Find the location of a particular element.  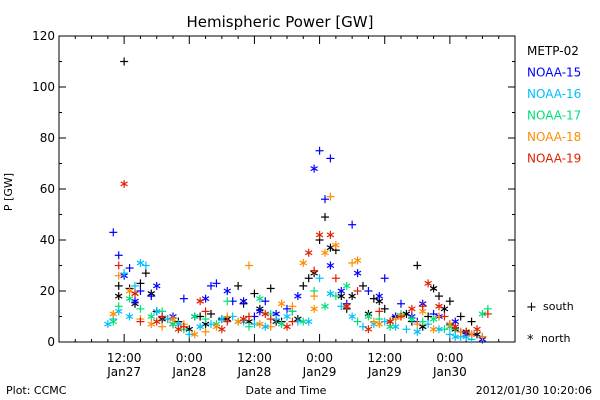

north-symbol: * is located at coordinates (530, 340).